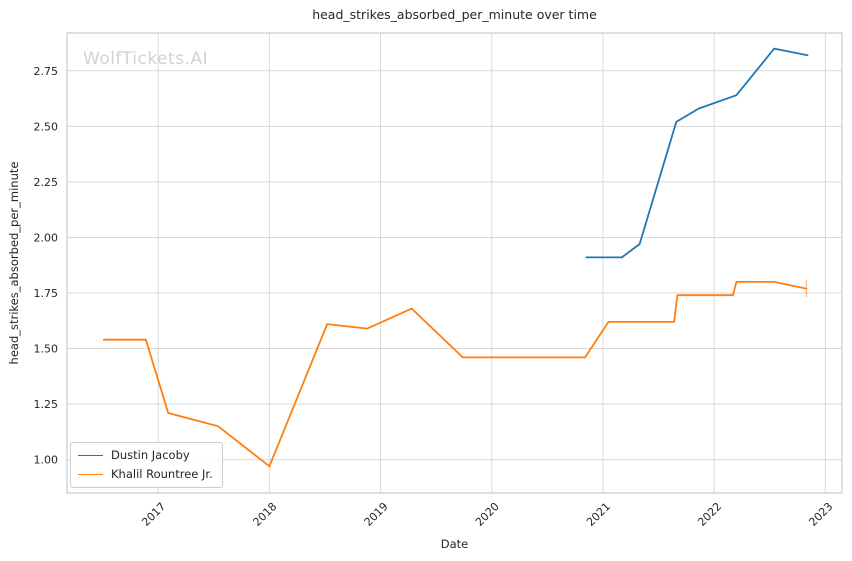 This screenshot has width=852, height=561. Describe the element at coordinates (598, 514) in the screenshot. I see `x-tick-label: 2021` at that location.